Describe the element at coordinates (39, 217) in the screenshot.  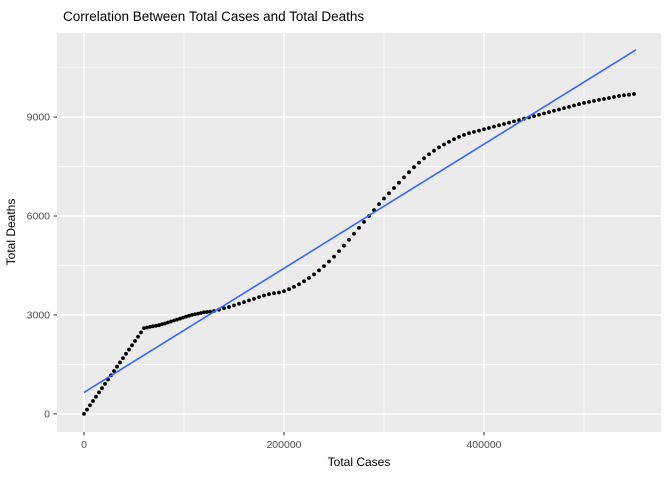
I see `y-tick-label: 6000` at that location.